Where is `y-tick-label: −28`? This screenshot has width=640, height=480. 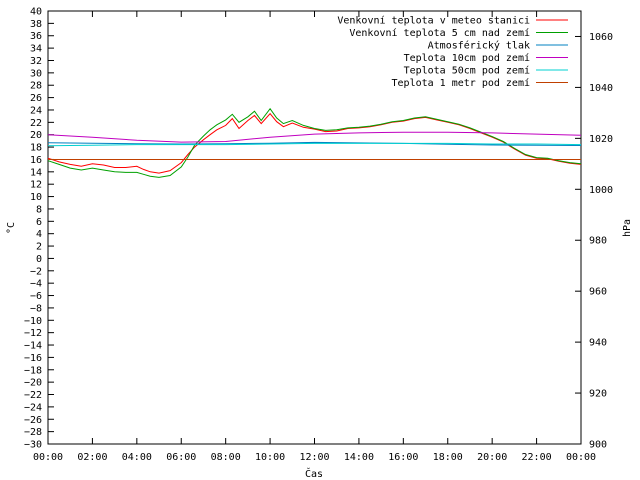
y-tick-label: −28 is located at coordinates (33, 432).